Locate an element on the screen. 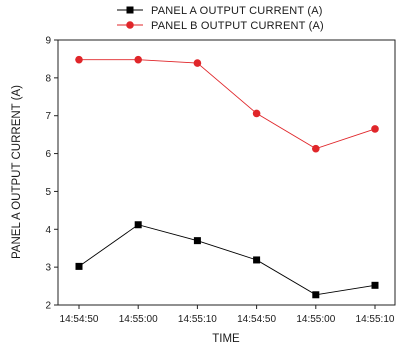 This screenshot has width=400, height=349. y-tick-label: 4 is located at coordinates (48, 230).